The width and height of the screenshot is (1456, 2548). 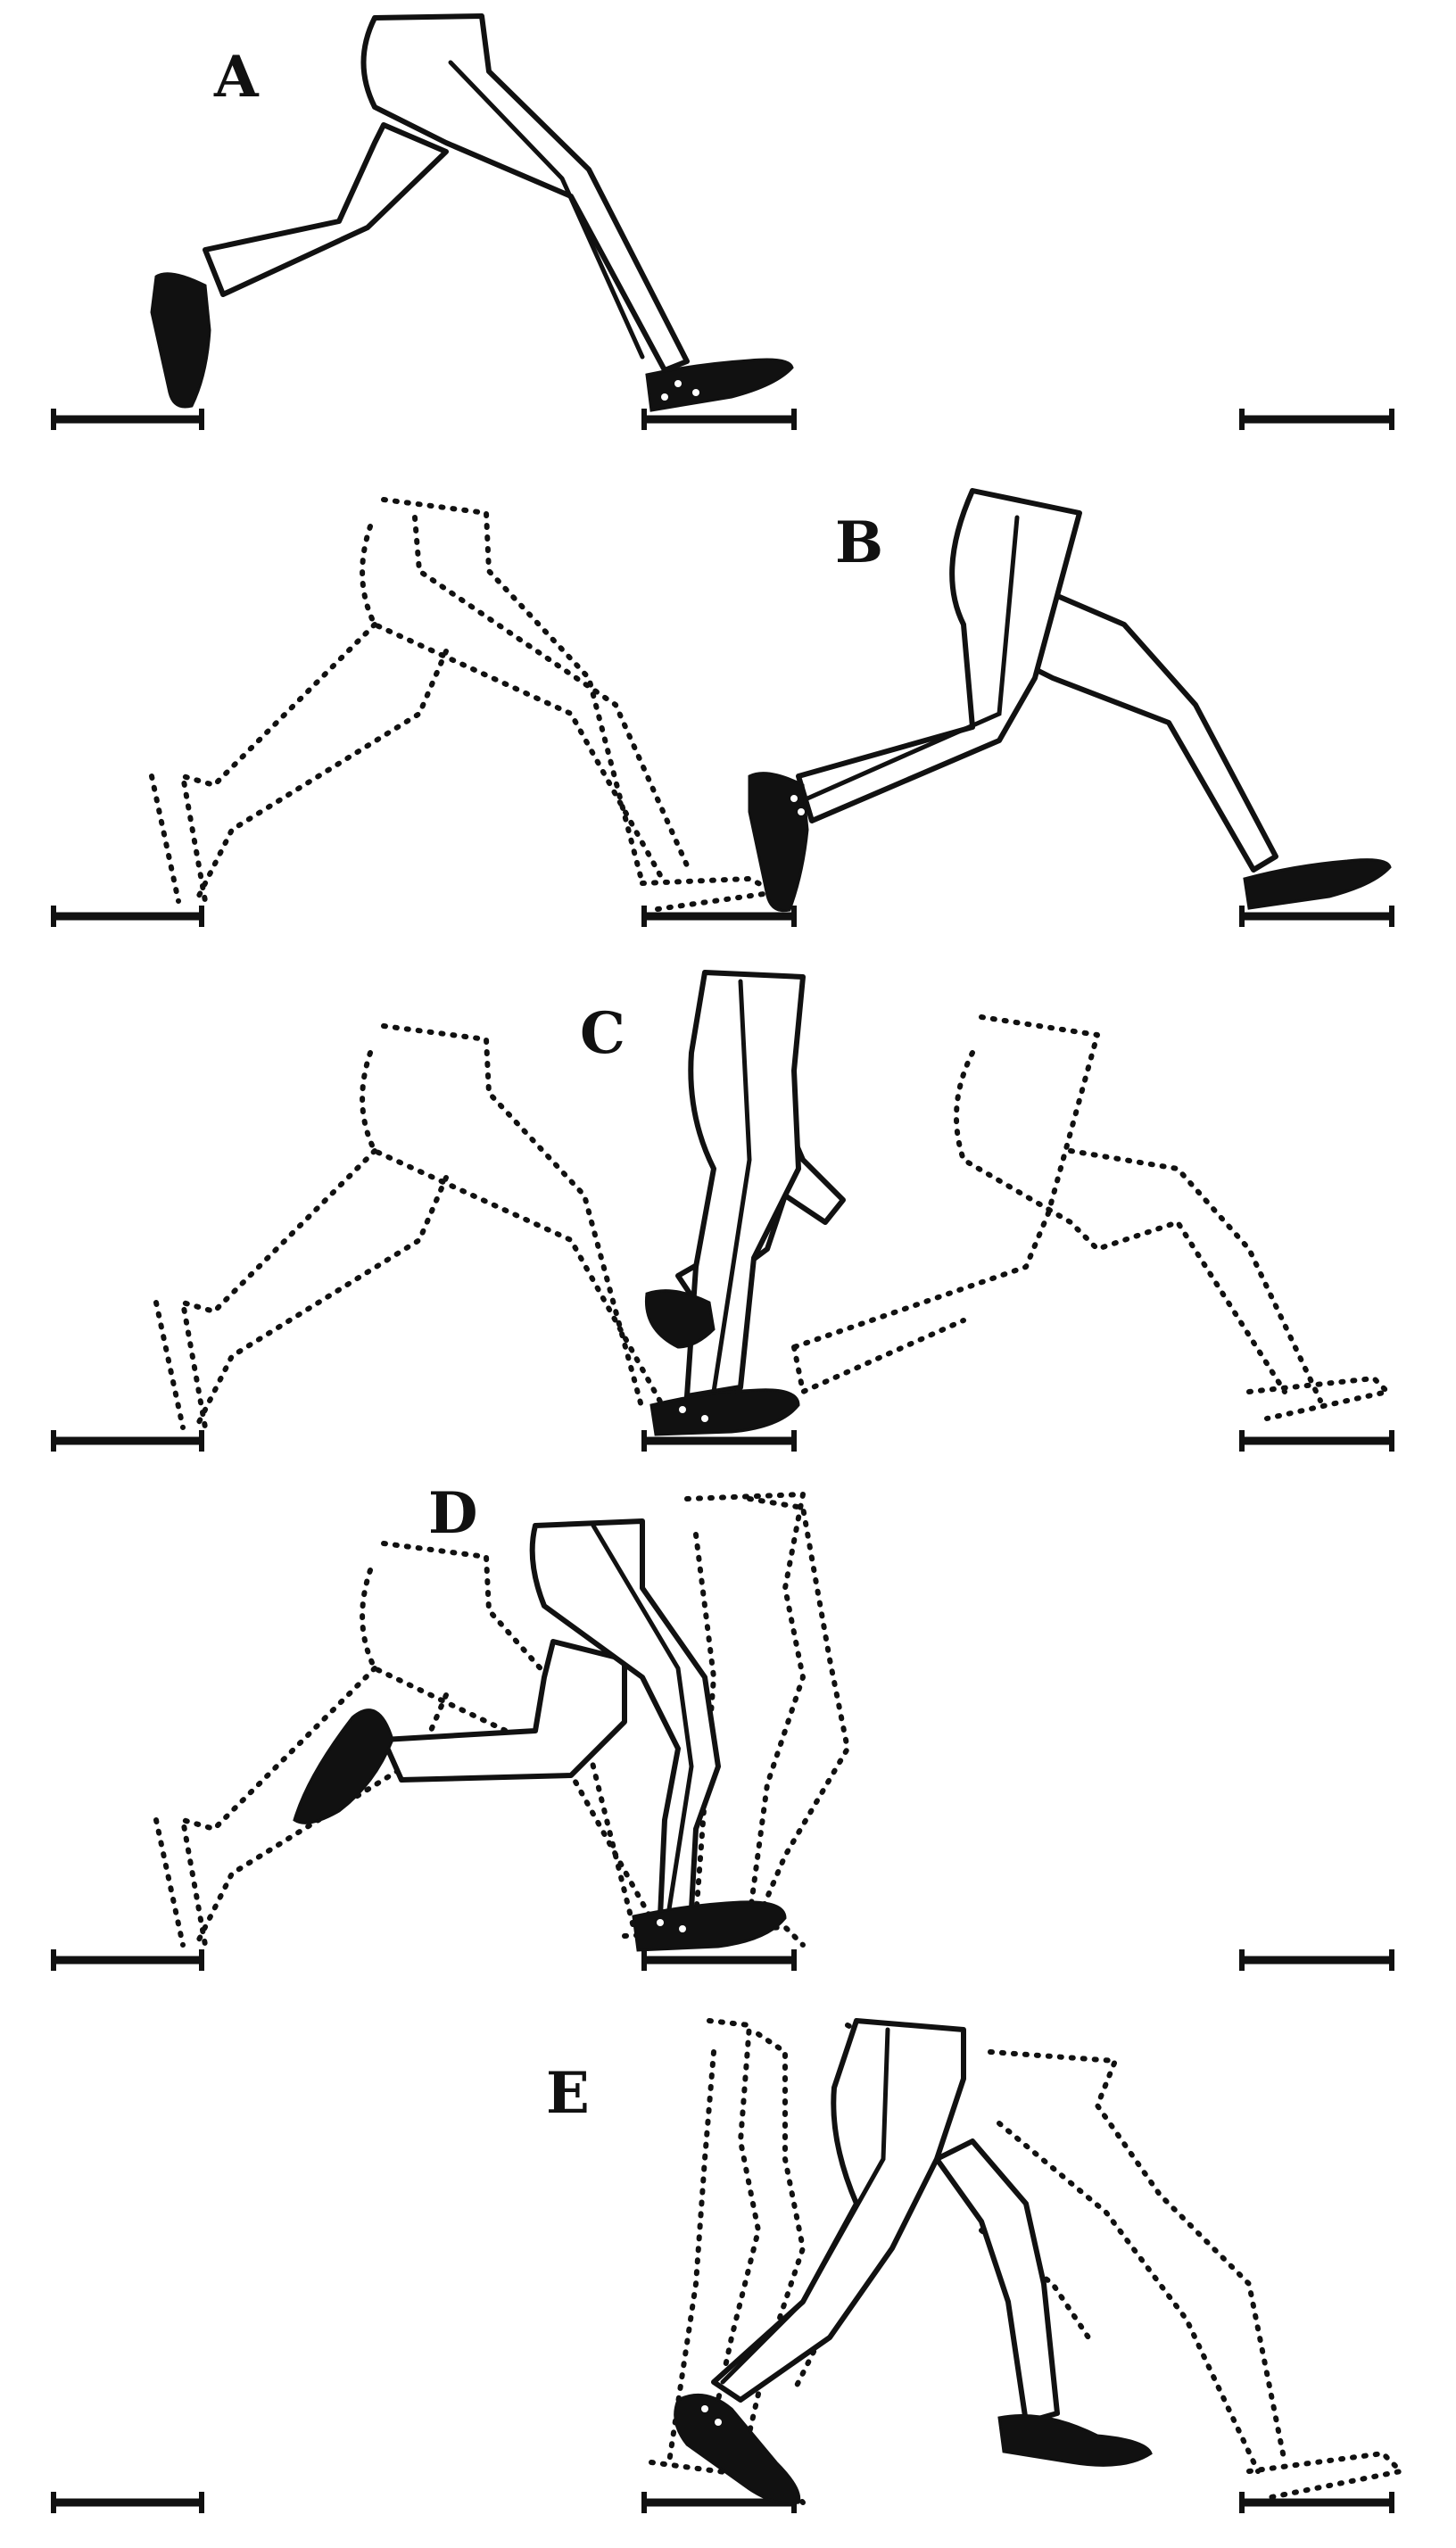 I want to click on back-leg-e, so click(x=997, y=2281).